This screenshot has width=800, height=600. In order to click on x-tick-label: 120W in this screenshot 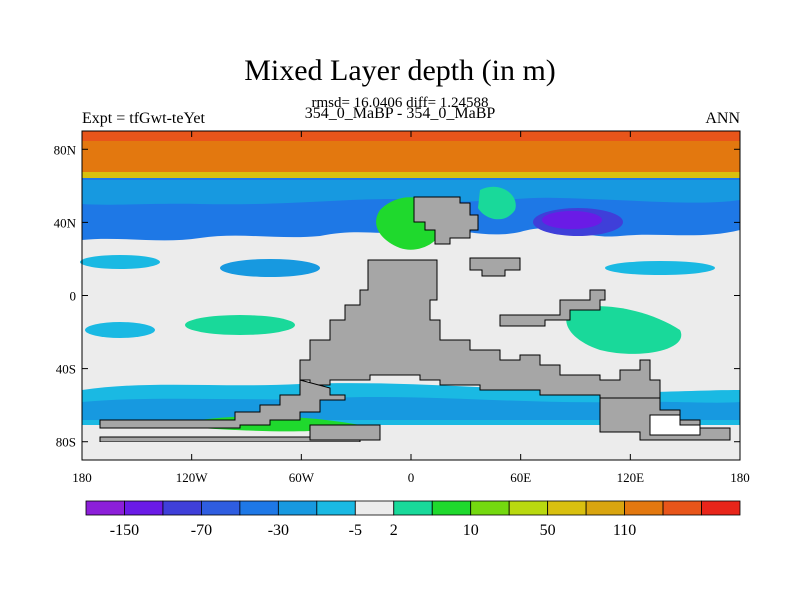, I will do `click(192, 477)`.